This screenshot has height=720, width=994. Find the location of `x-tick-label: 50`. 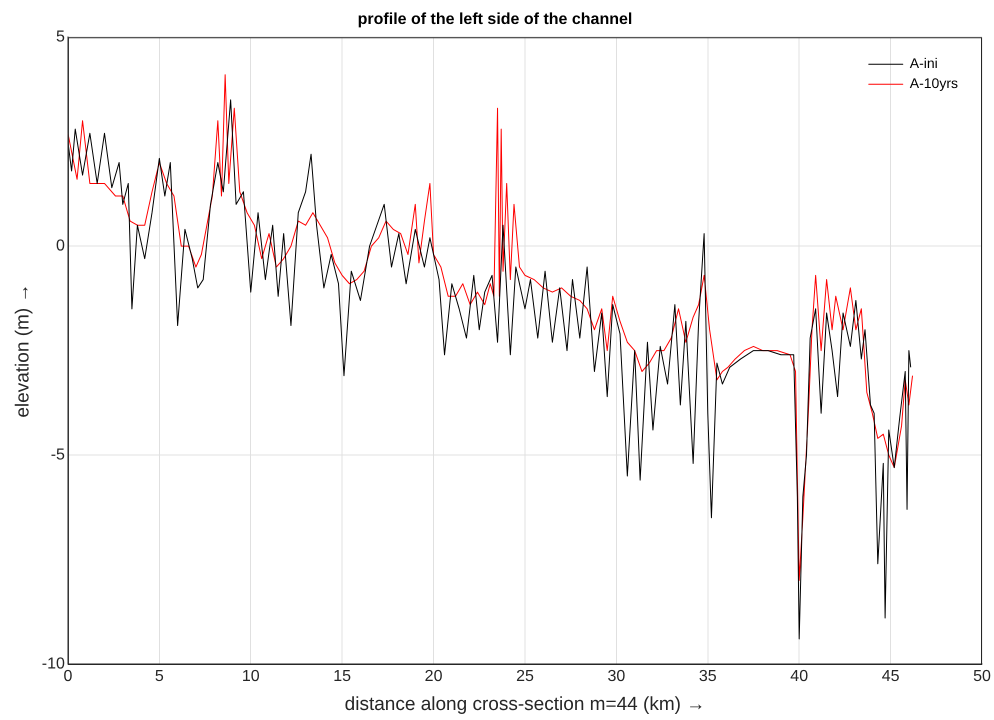

x-tick-label: 50 is located at coordinates (982, 677).